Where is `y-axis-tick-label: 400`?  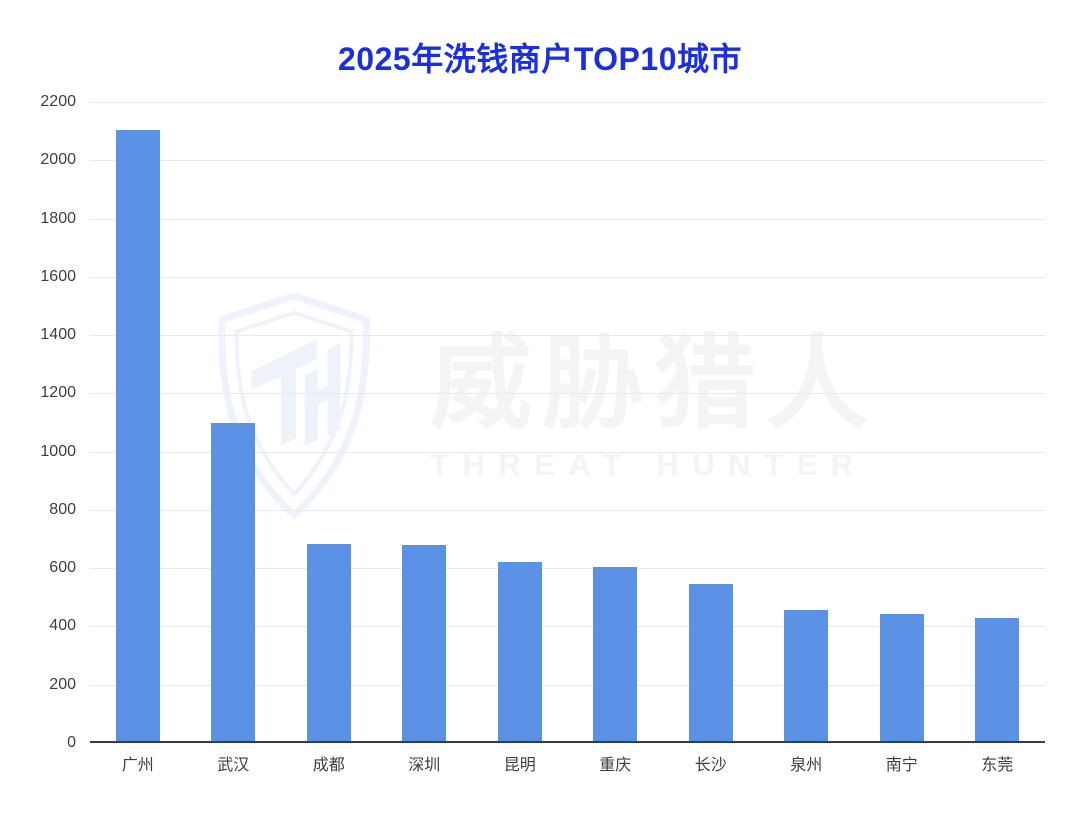 y-axis-tick-label: 400 is located at coordinates (62, 626).